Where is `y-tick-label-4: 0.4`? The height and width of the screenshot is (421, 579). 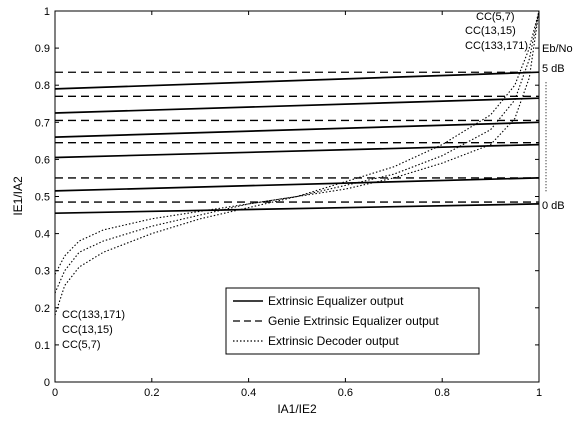 y-tick-label-4: 0.4 is located at coordinates (42, 235).